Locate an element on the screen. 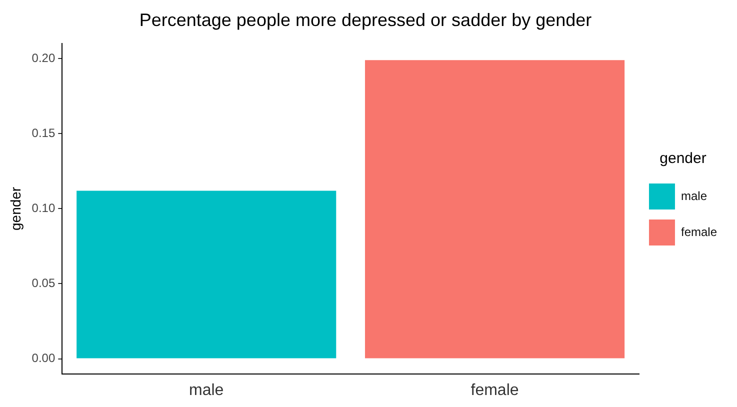 Image resolution: width=737 pixels, height=407 pixels. y-tick-label: 0.20 is located at coordinates (44, 57).